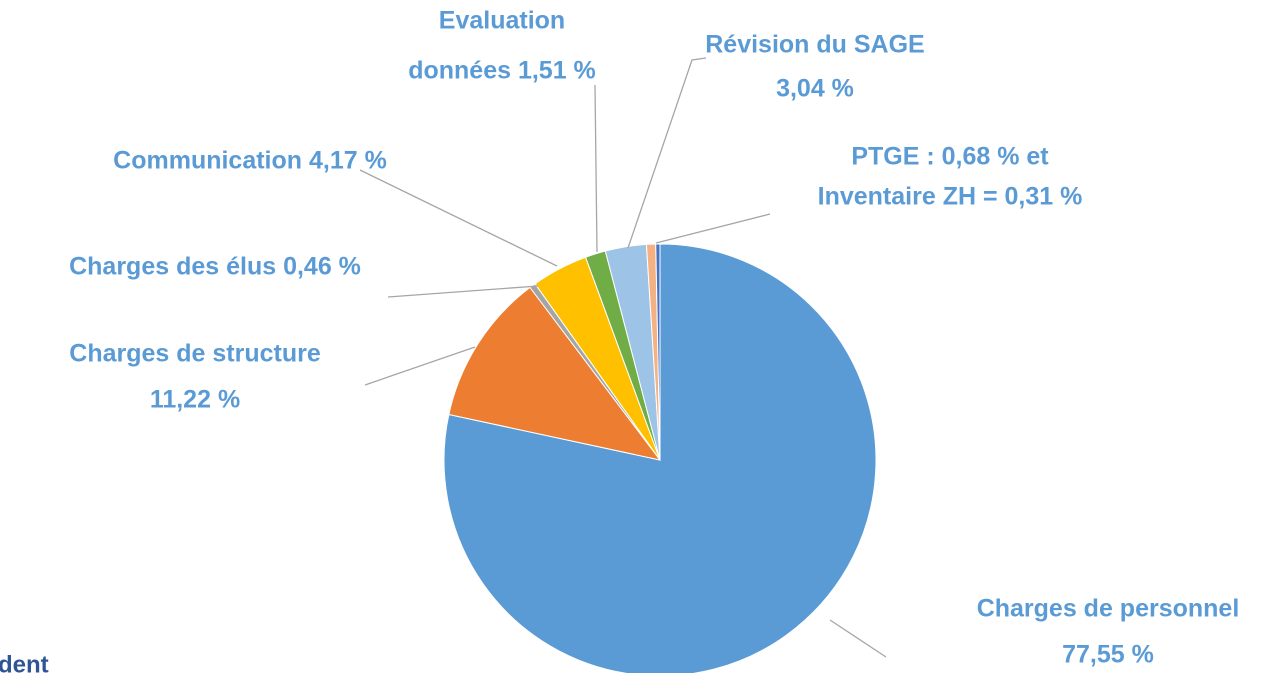 This screenshot has width=1278, height=673. I want to click on data-label: PTGE : 0,68 % et, so click(950, 157).